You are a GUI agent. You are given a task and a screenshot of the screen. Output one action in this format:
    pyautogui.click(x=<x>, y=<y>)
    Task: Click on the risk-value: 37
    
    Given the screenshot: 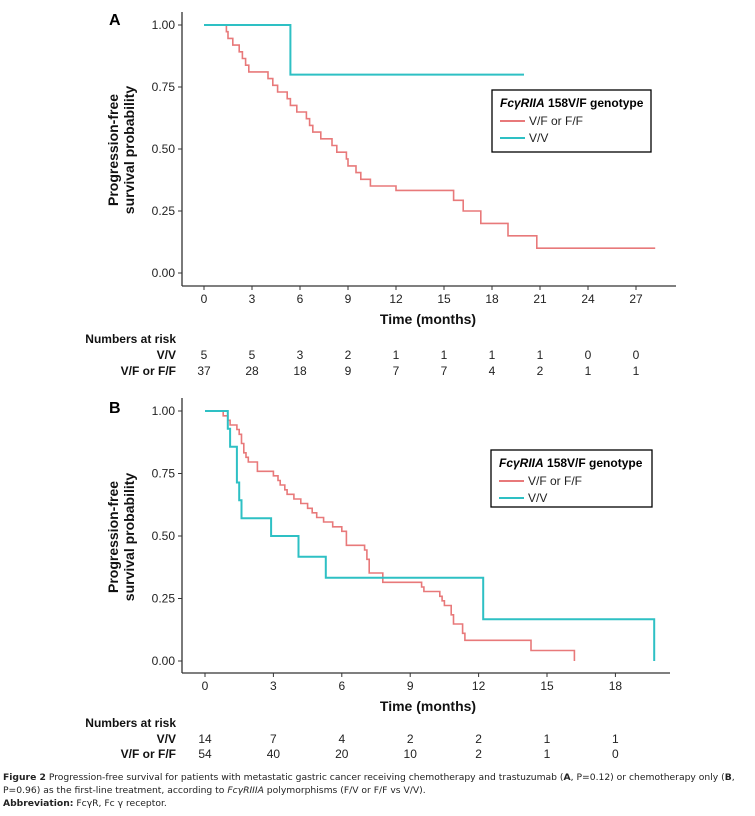 What is the action you would take?
    pyautogui.click(x=204, y=371)
    